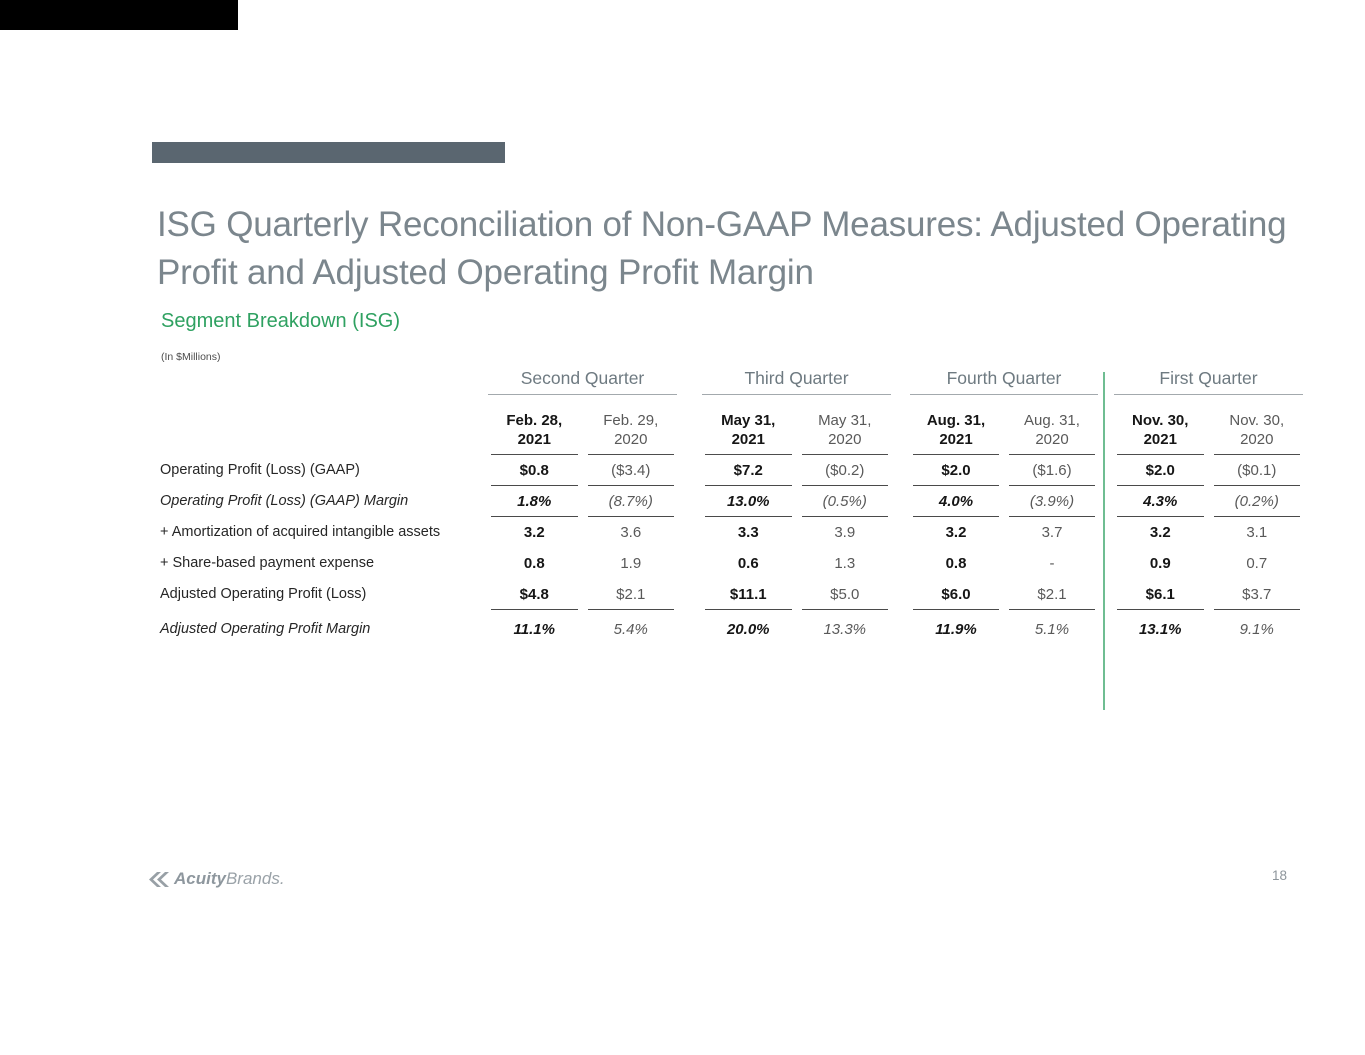  I want to click on row-label: Adjusted Operating Profit Margin, so click(265, 629).